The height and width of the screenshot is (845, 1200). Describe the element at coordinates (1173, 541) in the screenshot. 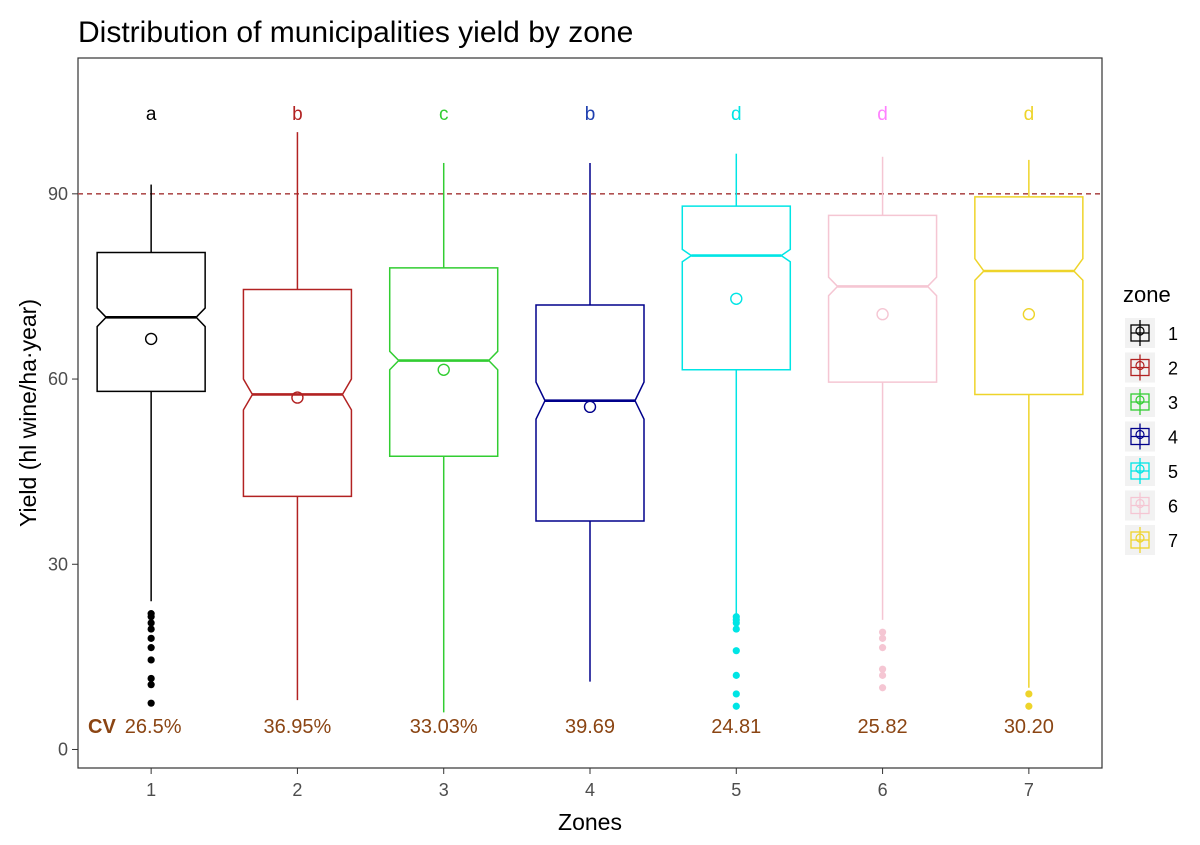

I see `legend-label: 7` at that location.